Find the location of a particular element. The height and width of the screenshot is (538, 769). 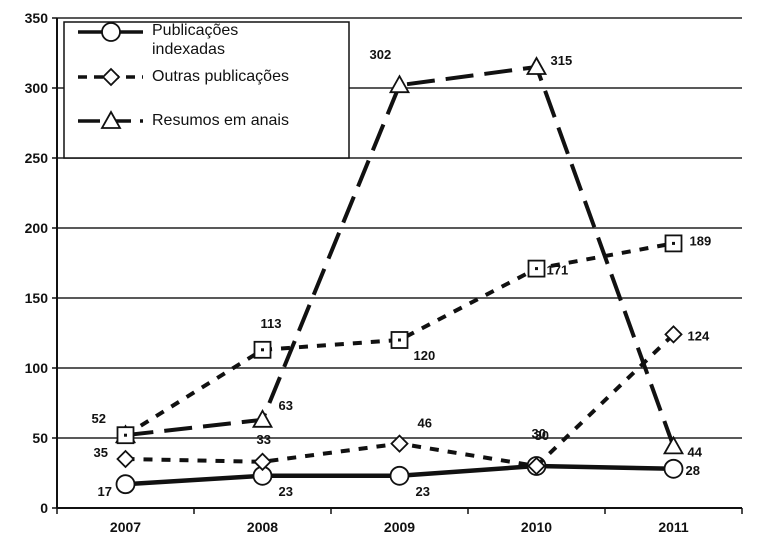

data-label: 52 is located at coordinates (99, 418).